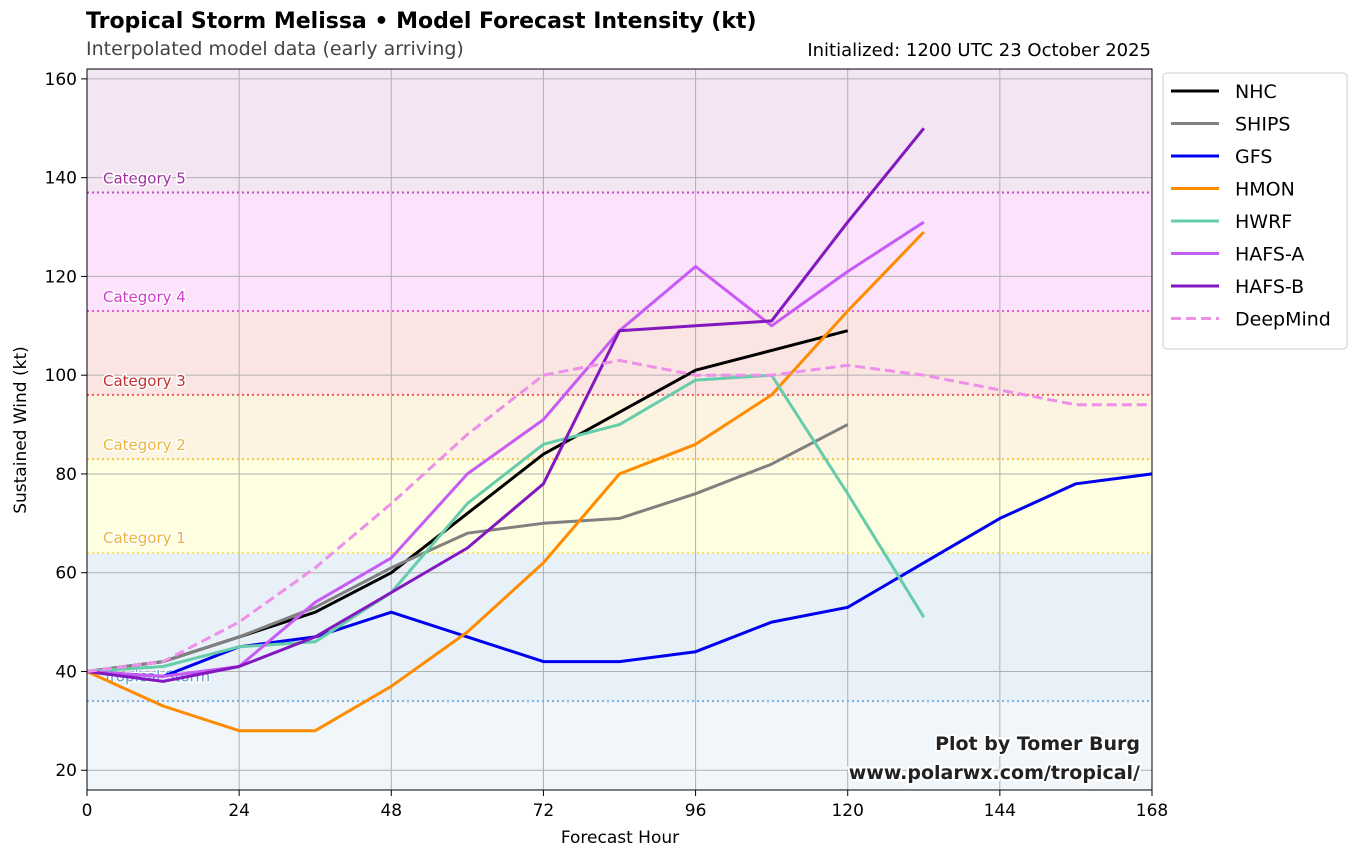 This screenshot has height=860, width=1360. What do you see at coordinates (66, 672) in the screenshot?
I see `y-tick-label-40: 40` at bounding box center [66, 672].